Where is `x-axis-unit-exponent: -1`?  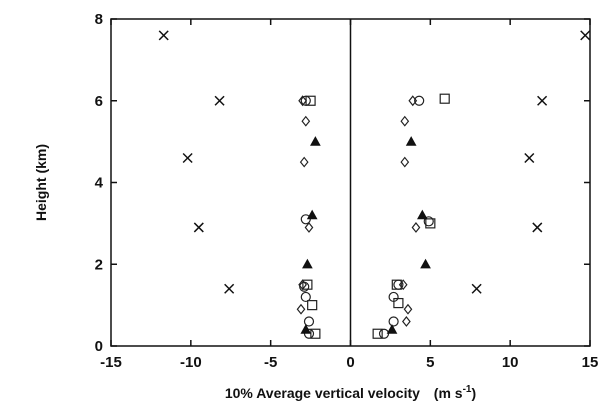 x-axis-unit-exponent: -1 is located at coordinates (467, 389).